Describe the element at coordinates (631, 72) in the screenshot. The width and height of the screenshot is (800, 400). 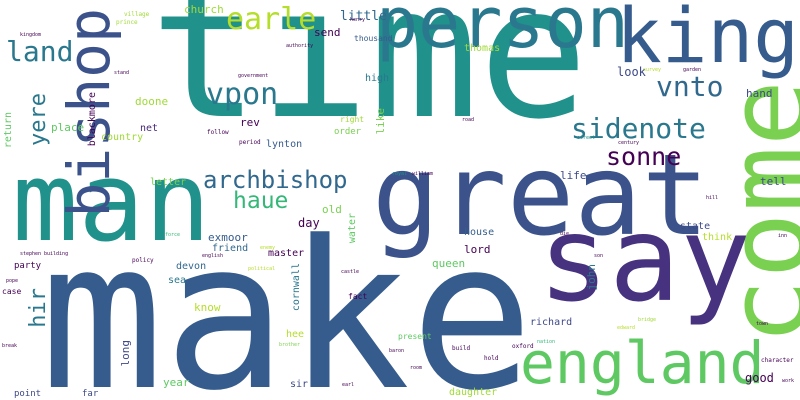
I see `cloud-word: look` at that location.